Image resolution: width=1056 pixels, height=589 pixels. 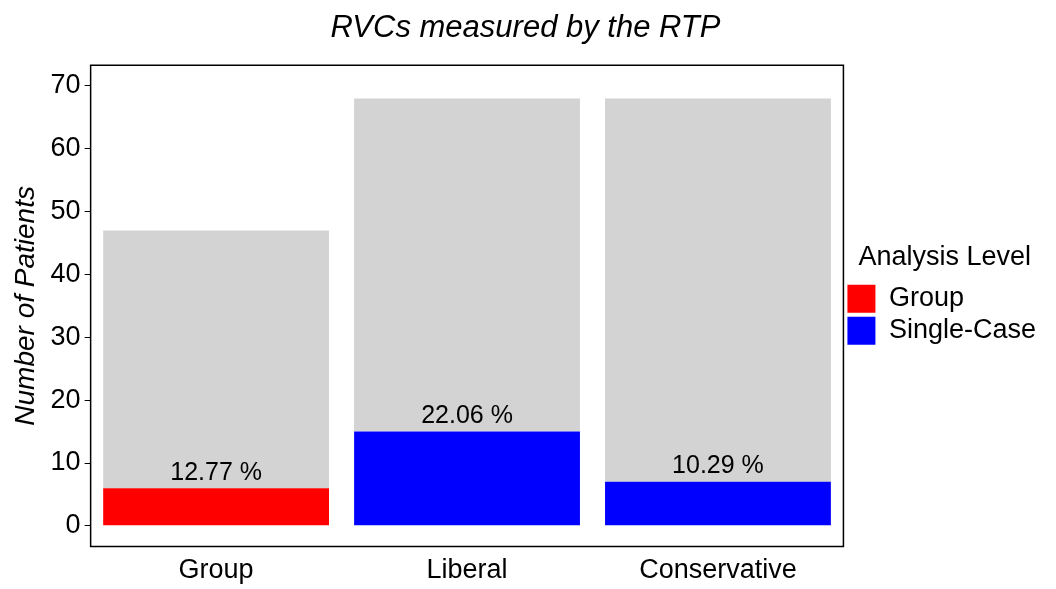 What do you see at coordinates (962, 329) in the screenshot?
I see `legend-label: Single-Case` at bounding box center [962, 329].